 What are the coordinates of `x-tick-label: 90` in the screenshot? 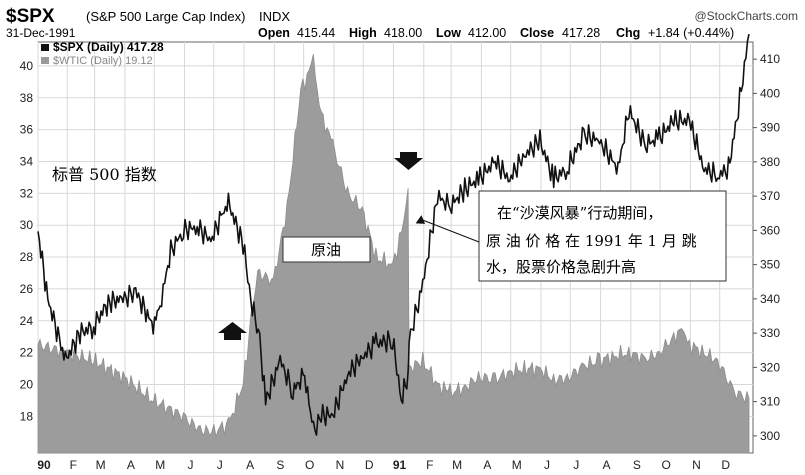 It's located at (44, 465).